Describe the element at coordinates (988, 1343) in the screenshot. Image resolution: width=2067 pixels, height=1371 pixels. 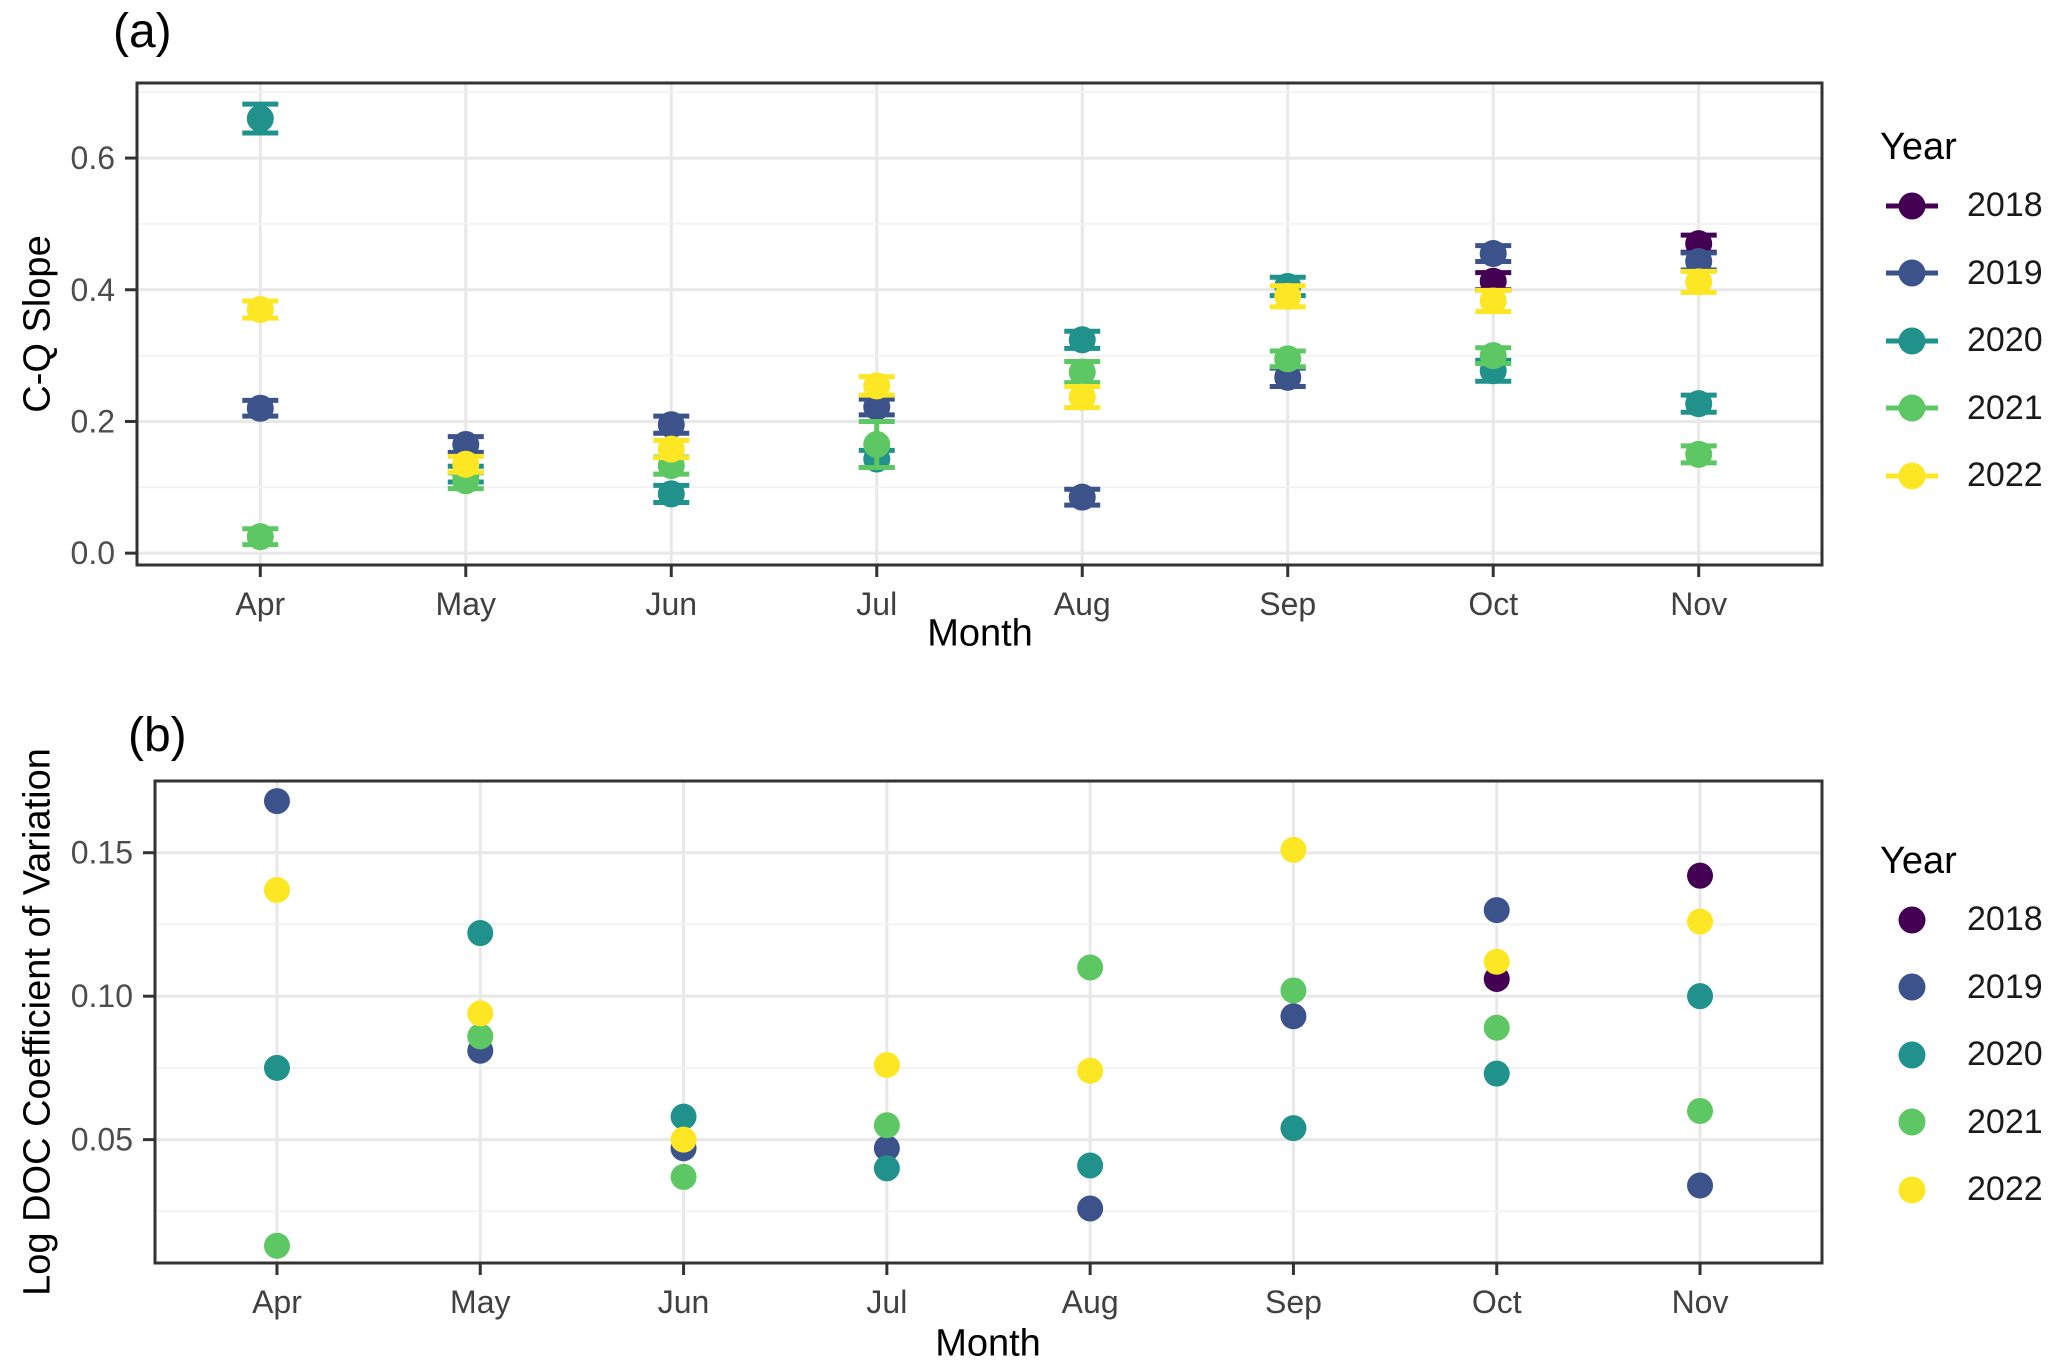
I see `panel-b-x-axis-title: Month` at that location.